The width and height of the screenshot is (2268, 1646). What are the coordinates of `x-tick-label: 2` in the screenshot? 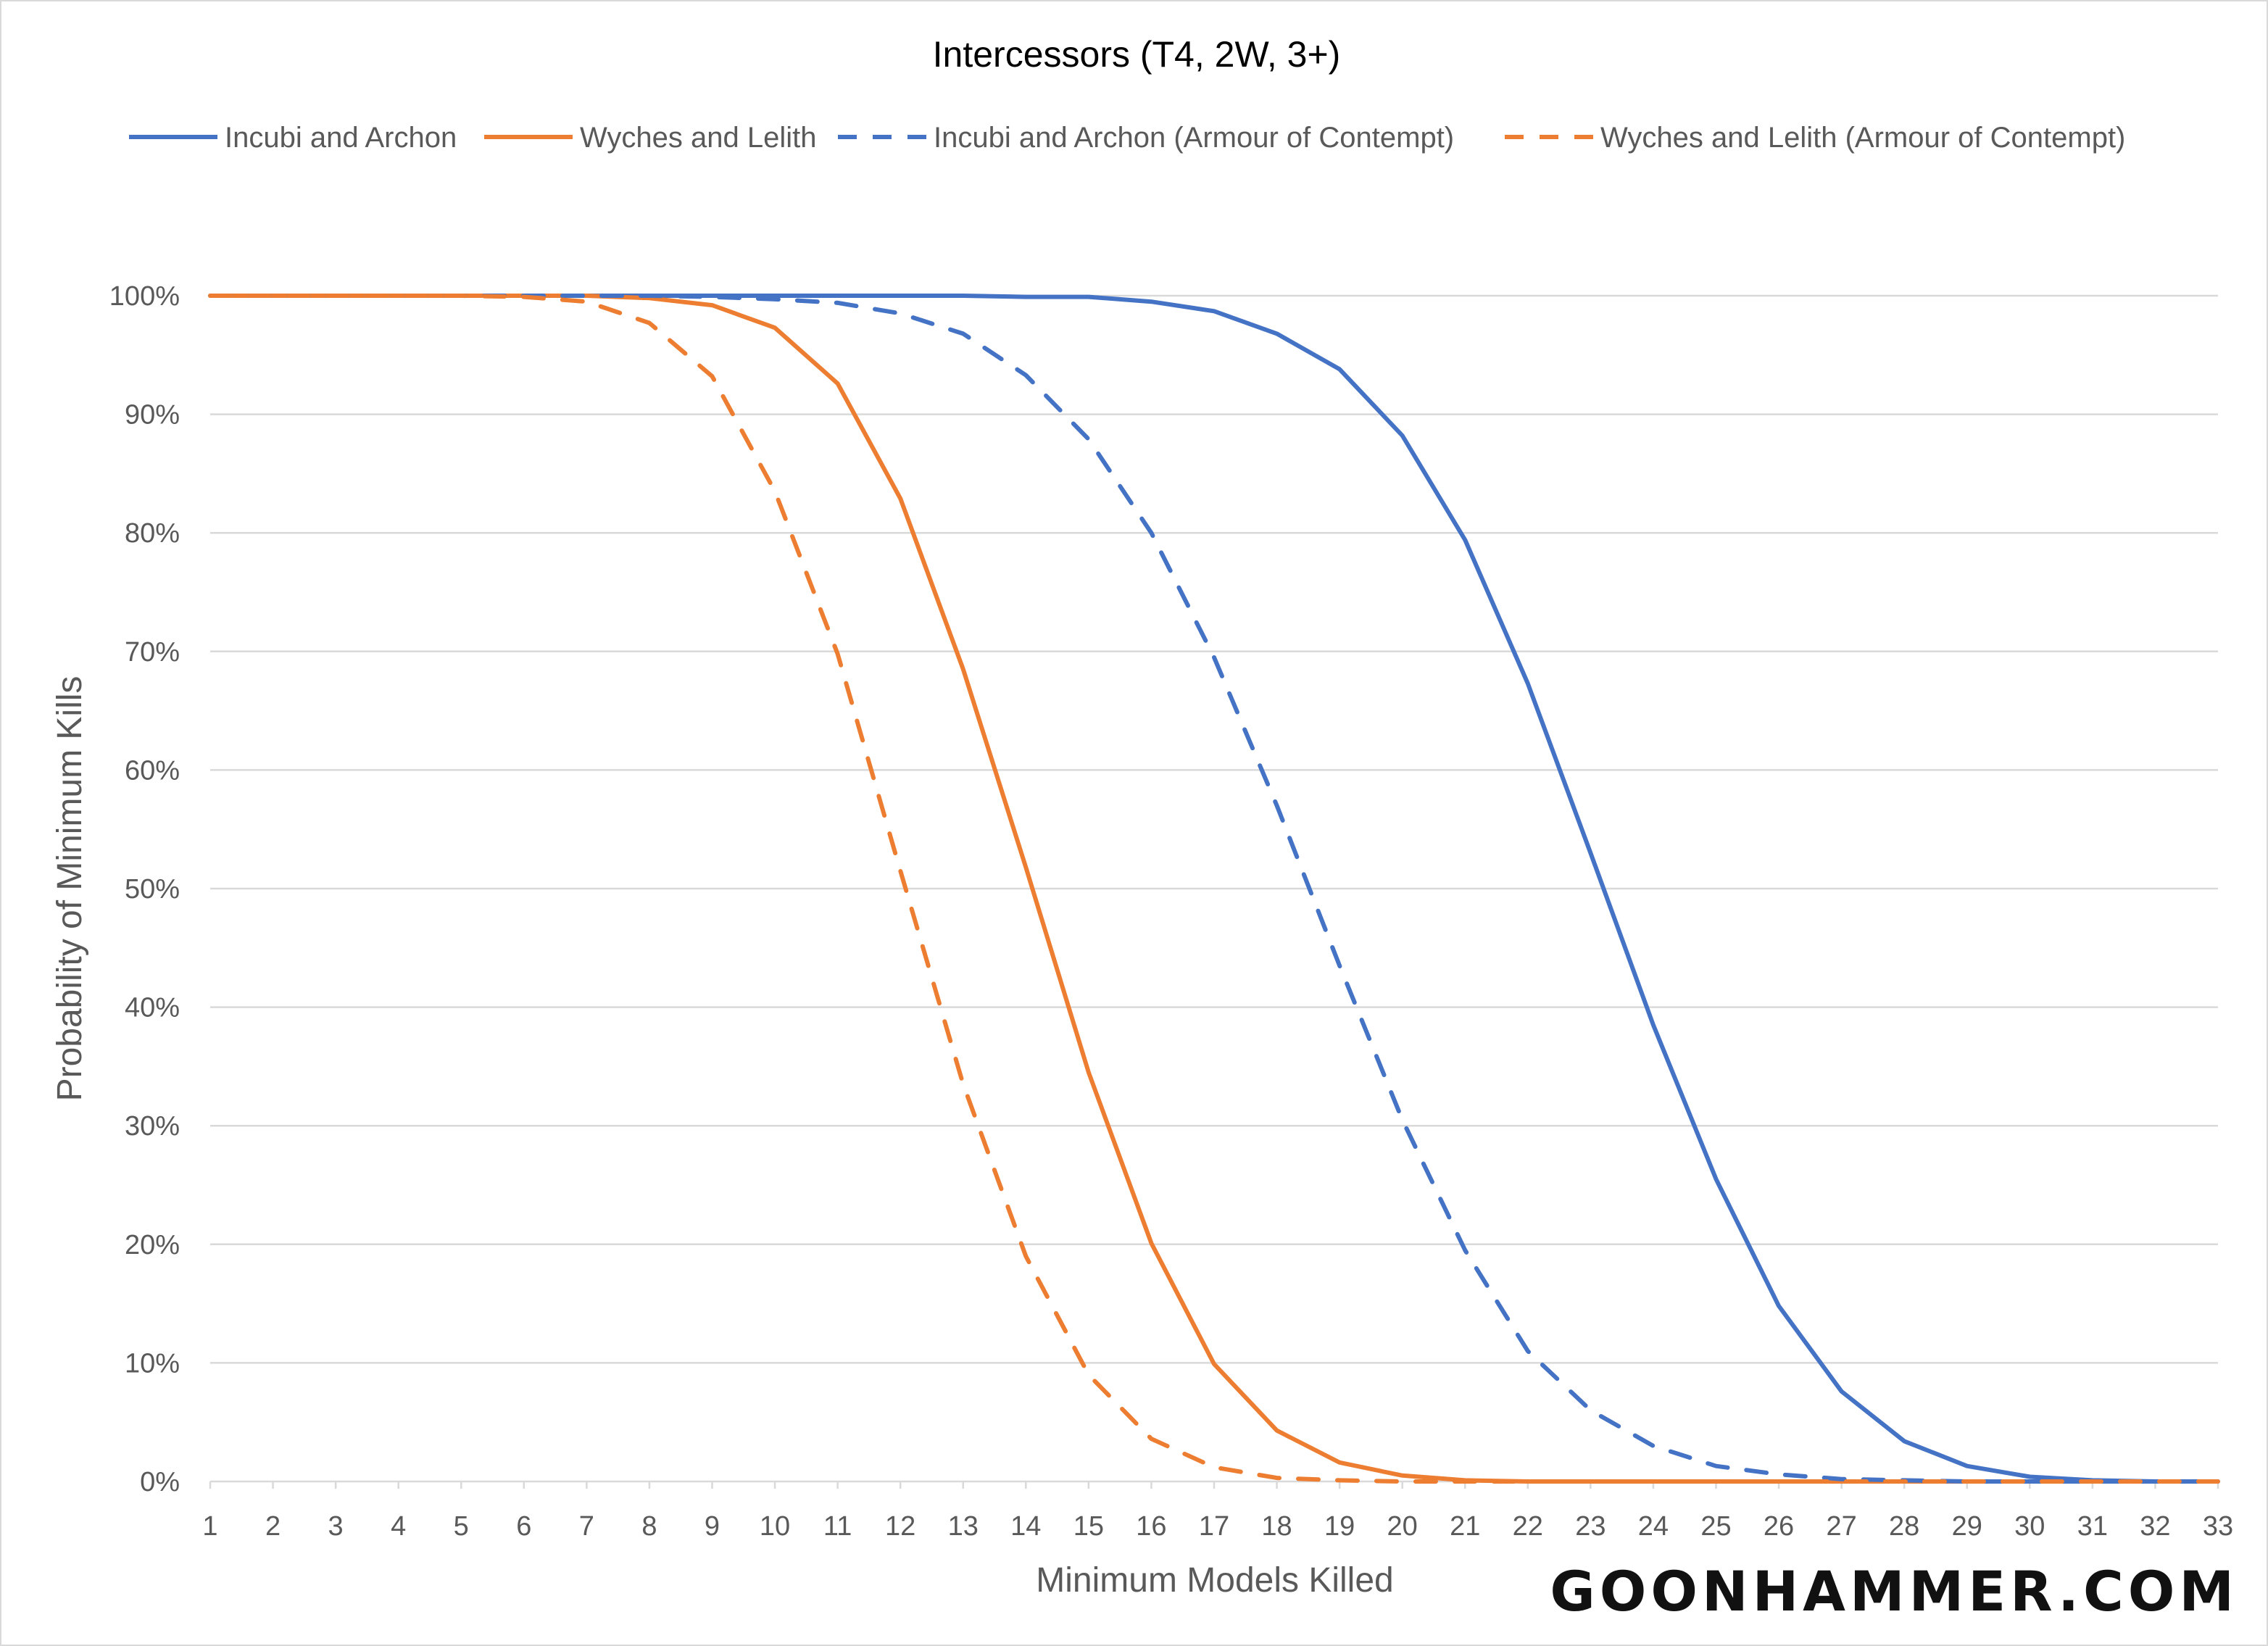 It's located at (273, 1527).